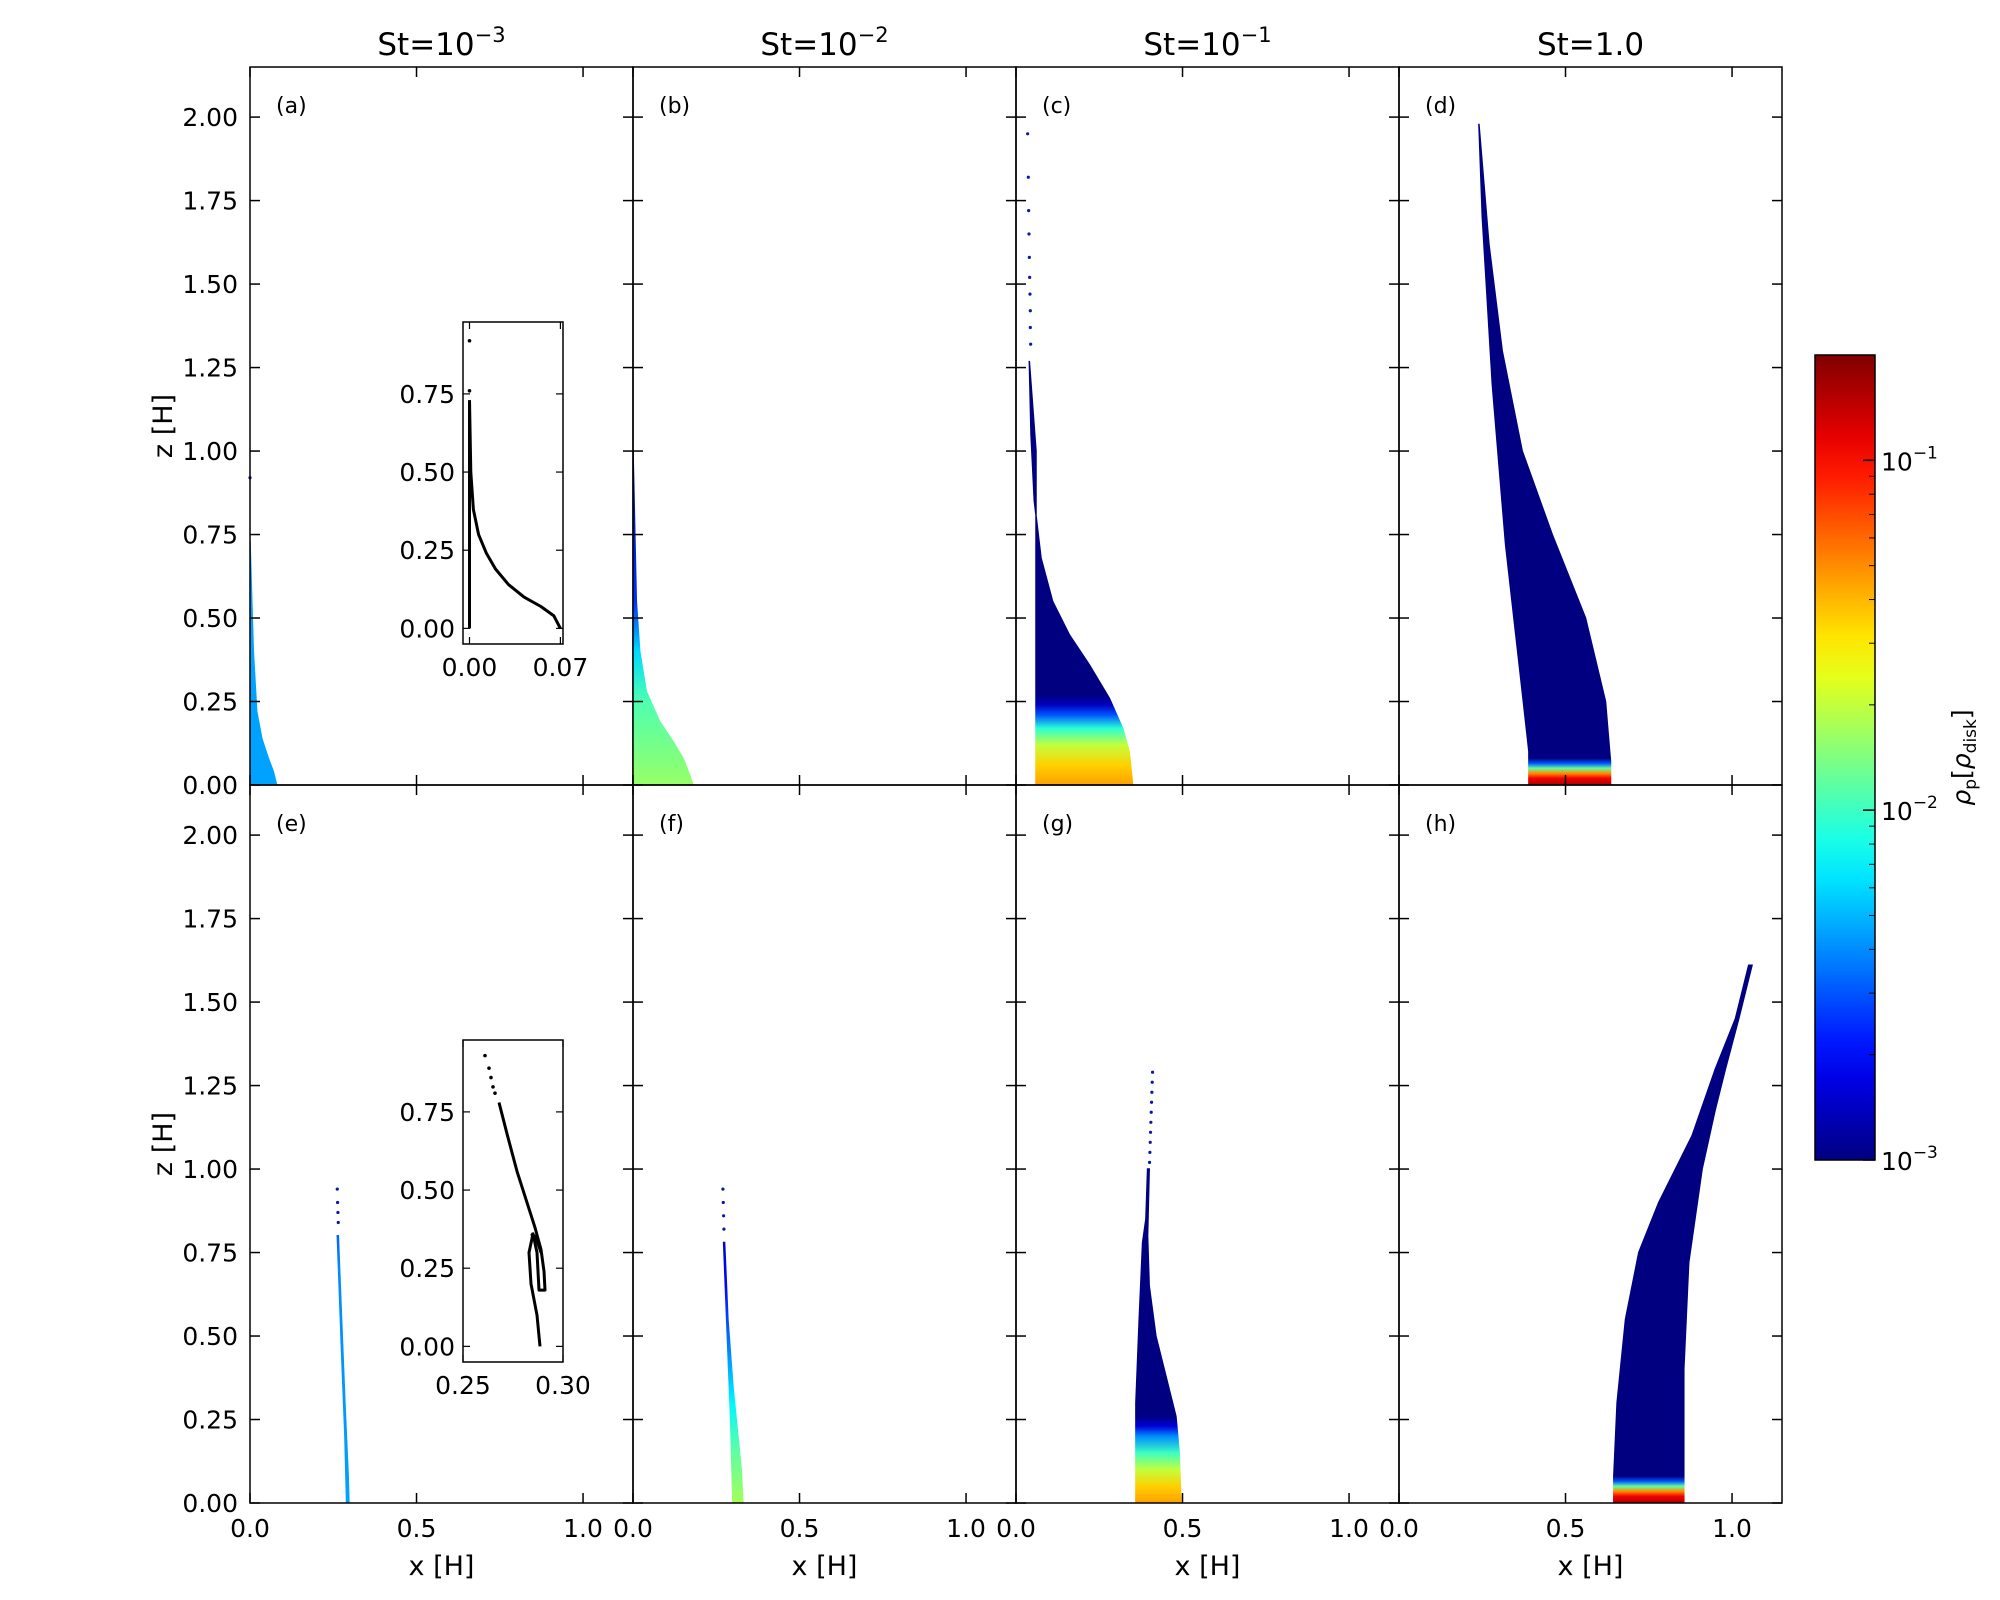 This screenshot has height=1600, width=2000. What do you see at coordinates (494, 501) in the screenshot?
I see `inset-a: 0.00 0.25 0.50 0.75 0.00 0.07` at bounding box center [494, 501].